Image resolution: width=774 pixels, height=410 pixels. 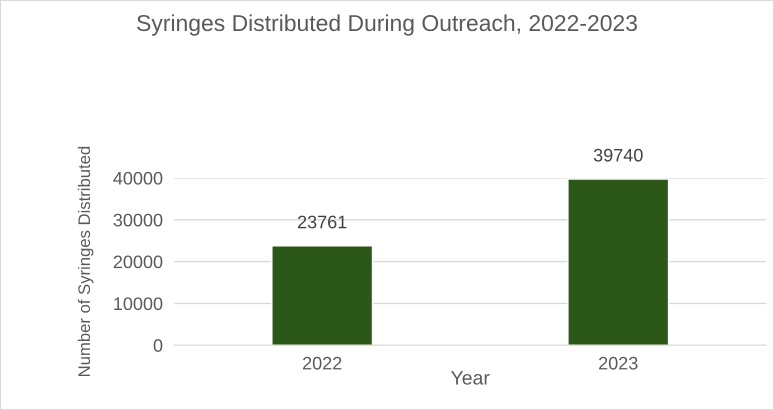 What do you see at coordinates (86, 261) in the screenshot?
I see `y-axis-title: Number of Syringes Distributed` at bounding box center [86, 261].